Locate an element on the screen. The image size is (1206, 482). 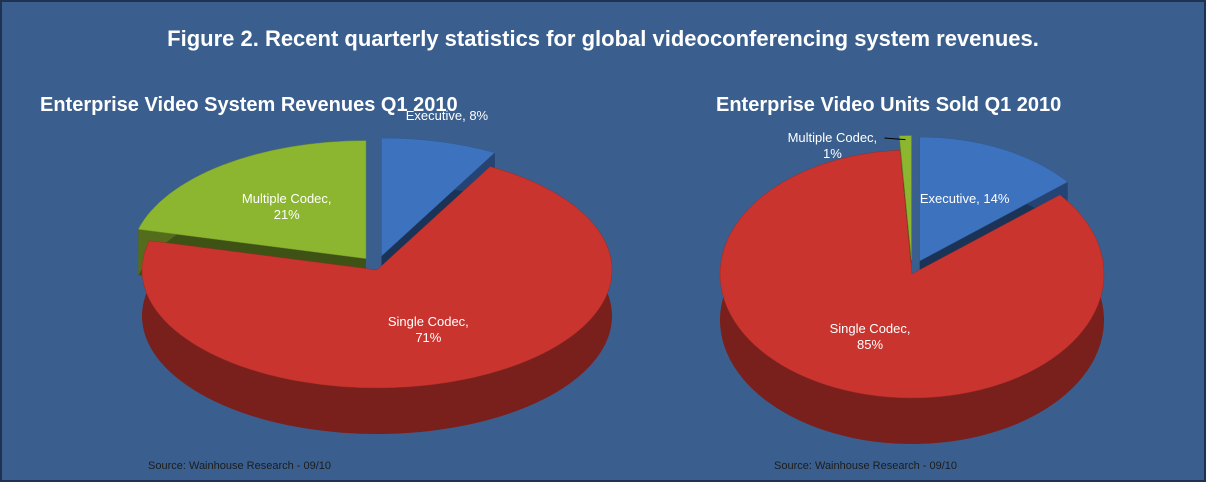
data-label: Multiple Codec, 1% is located at coordinates (832, 145).